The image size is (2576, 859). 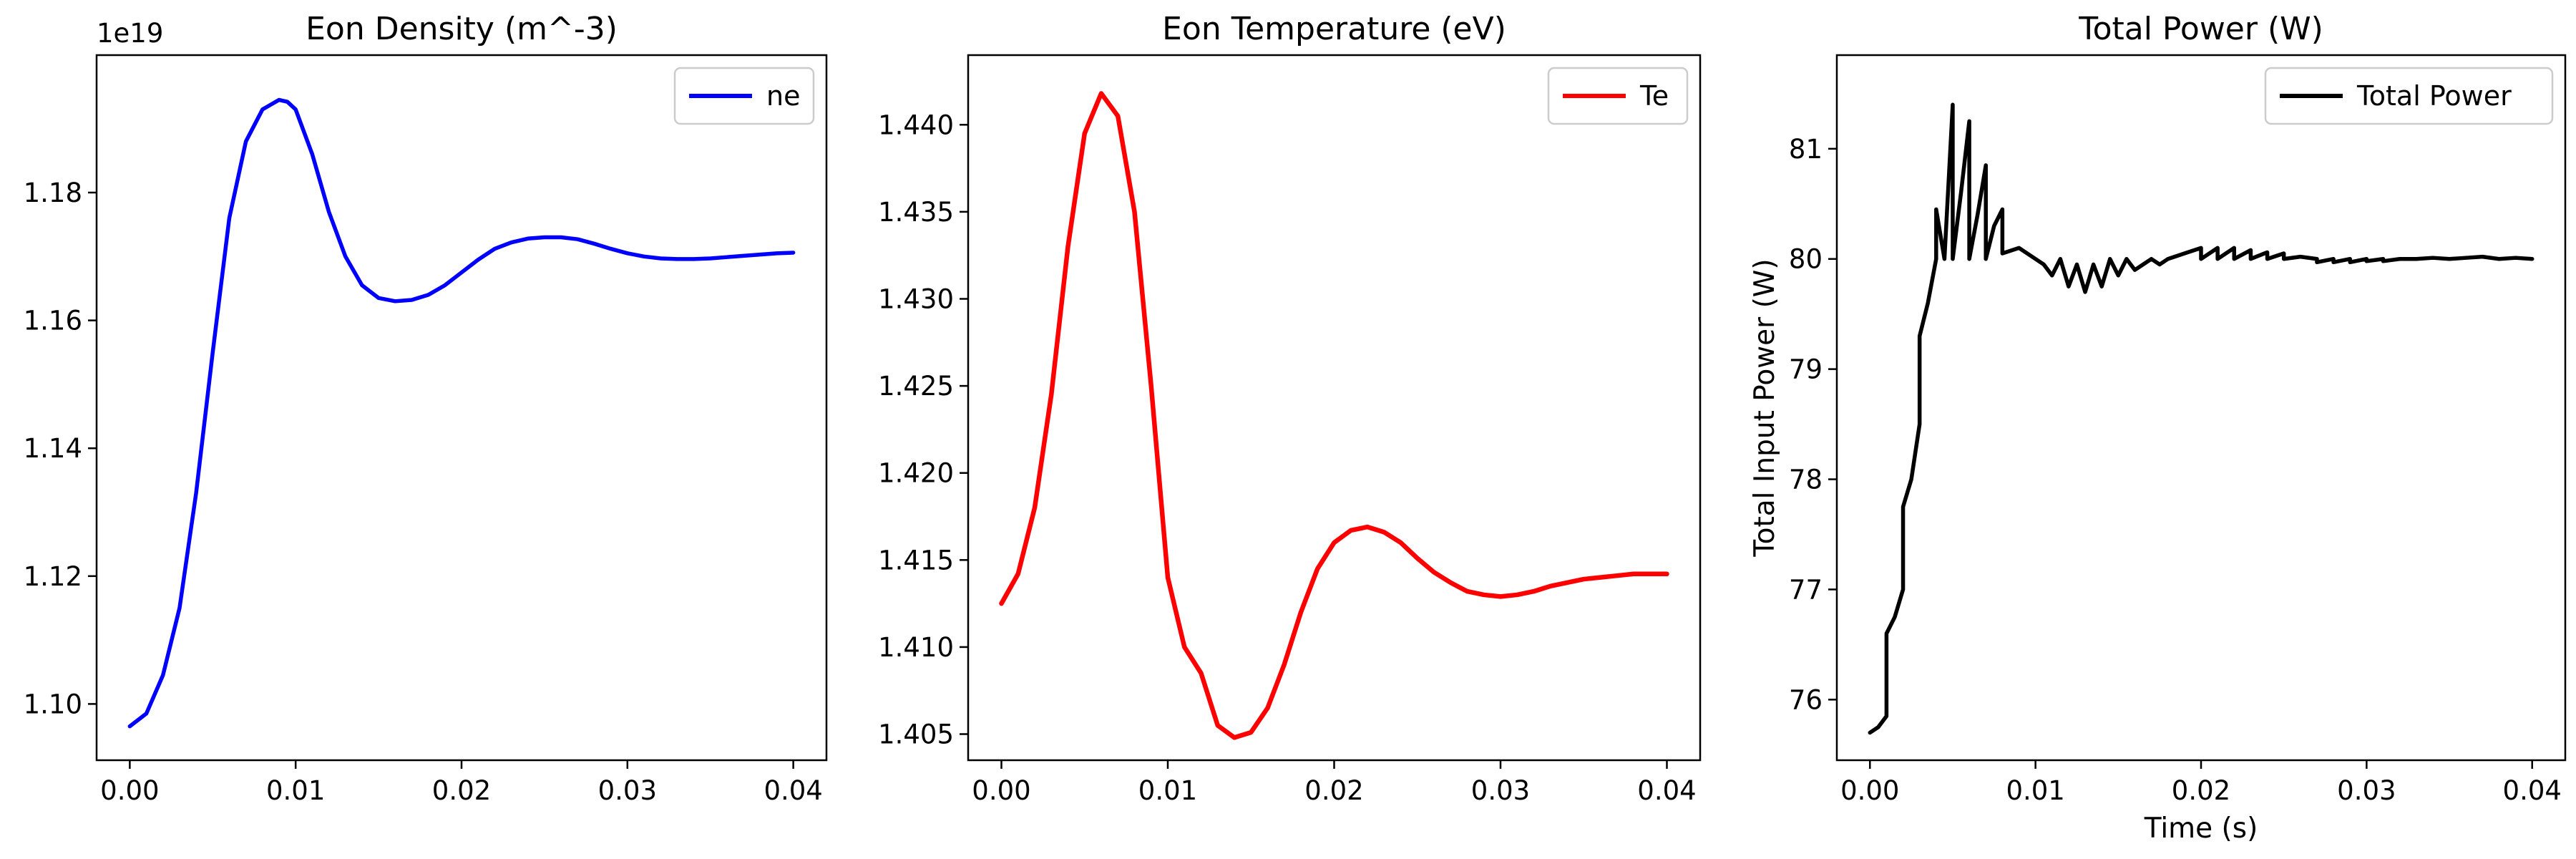 I want to click on y-tick-label: 1.10, so click(x=53, y=704).